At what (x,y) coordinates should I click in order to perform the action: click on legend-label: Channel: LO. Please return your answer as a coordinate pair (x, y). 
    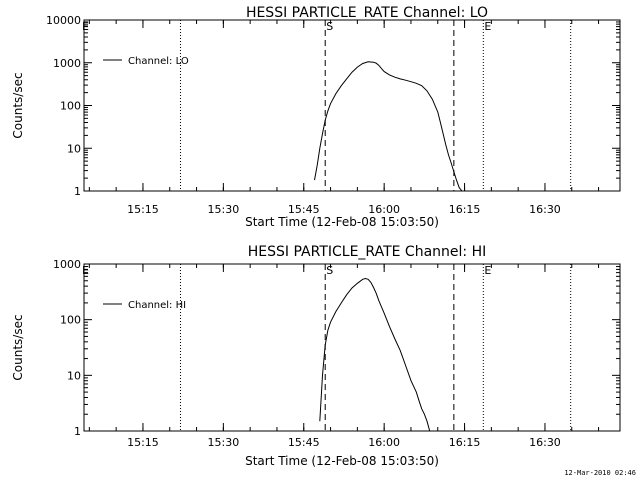
    Looking at the image, I should click on (158, 61).